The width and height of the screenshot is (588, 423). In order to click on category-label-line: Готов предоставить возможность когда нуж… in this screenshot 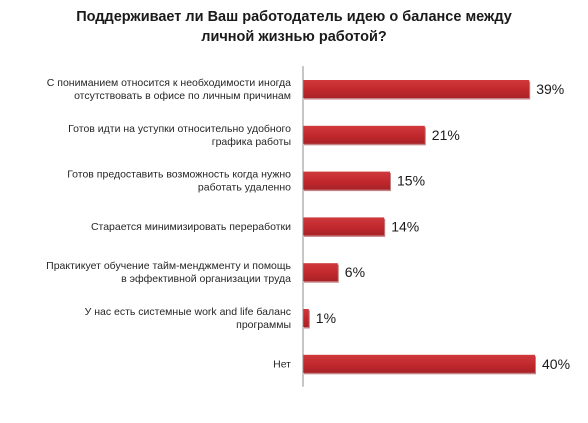, I will do `click(179, 175)`.